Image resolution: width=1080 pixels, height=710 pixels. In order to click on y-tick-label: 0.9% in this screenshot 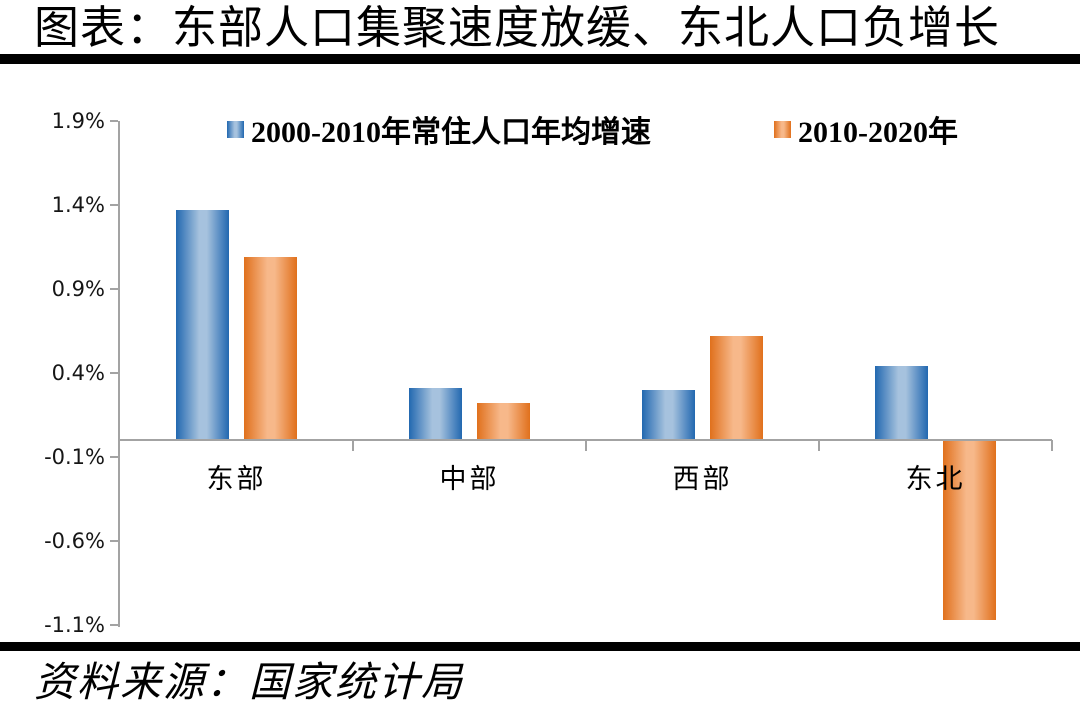, I will do `click(78, 289)`.